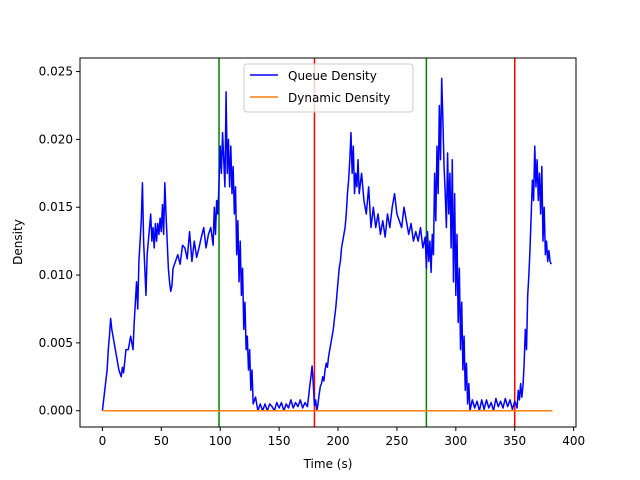  I want to click on x-tick-label: 50, so click(161, 441).